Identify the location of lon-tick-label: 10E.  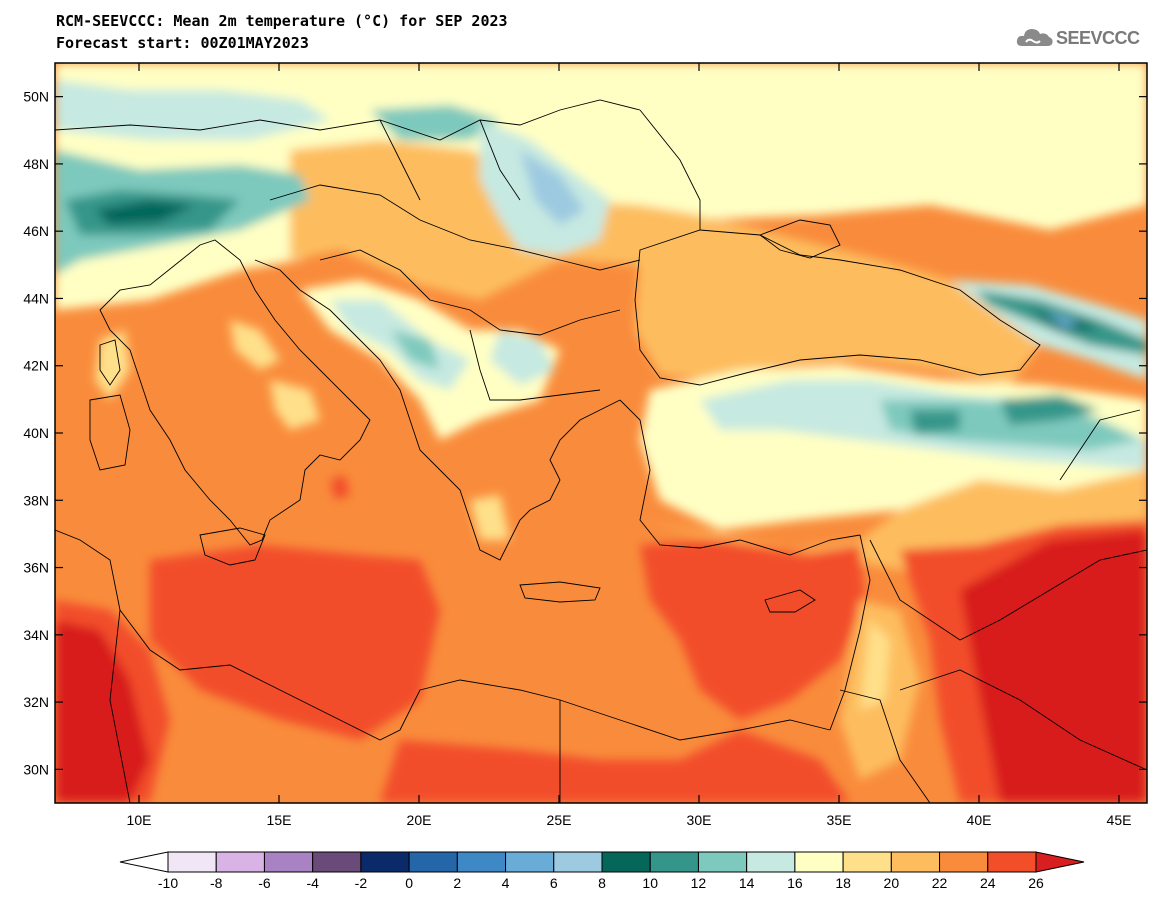
(139, 820).